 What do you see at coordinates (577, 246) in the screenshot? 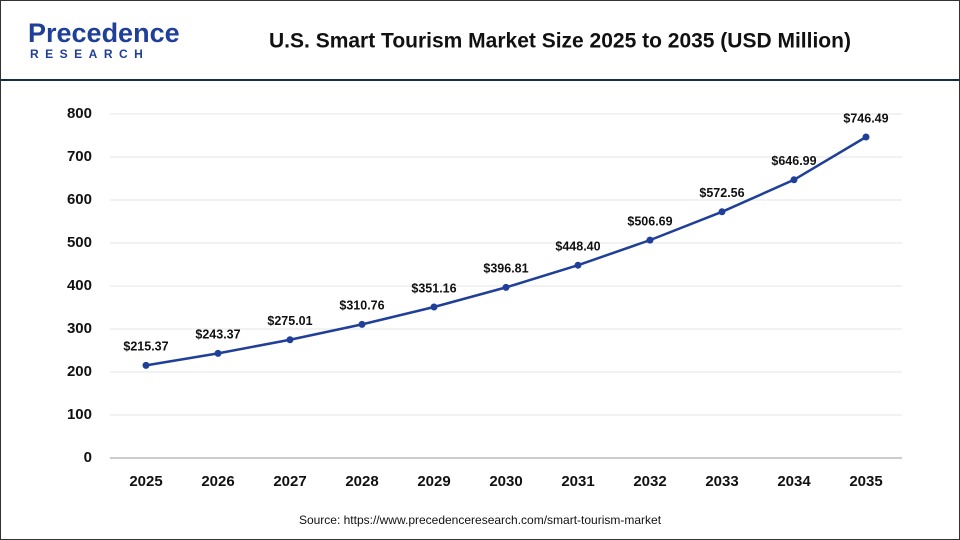
I see `value-label: $448.40` at bounding box center [577, 246].